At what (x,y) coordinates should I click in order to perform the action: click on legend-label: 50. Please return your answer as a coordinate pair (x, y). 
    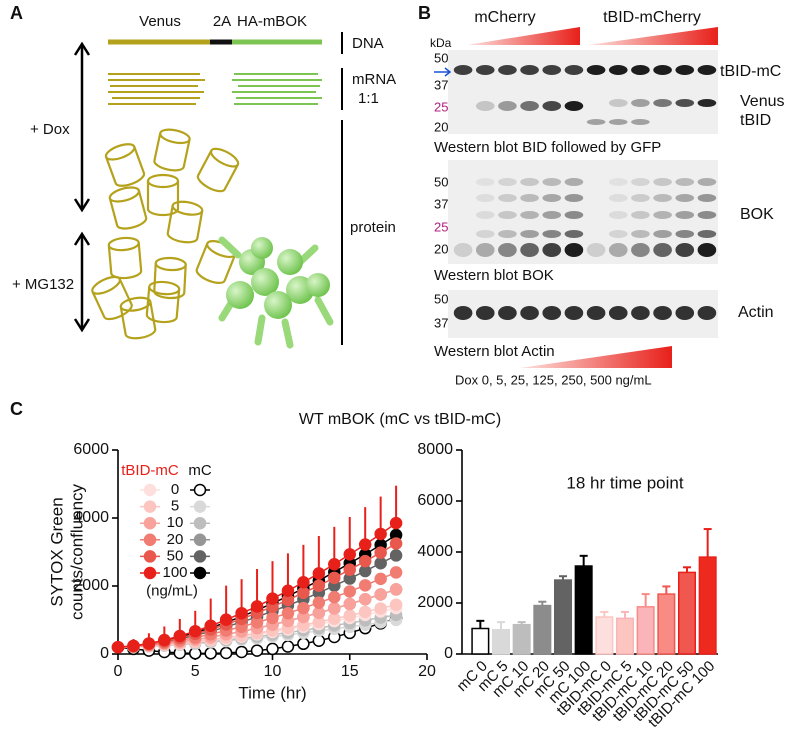
    Looking at the image, I should click on (175, 555).